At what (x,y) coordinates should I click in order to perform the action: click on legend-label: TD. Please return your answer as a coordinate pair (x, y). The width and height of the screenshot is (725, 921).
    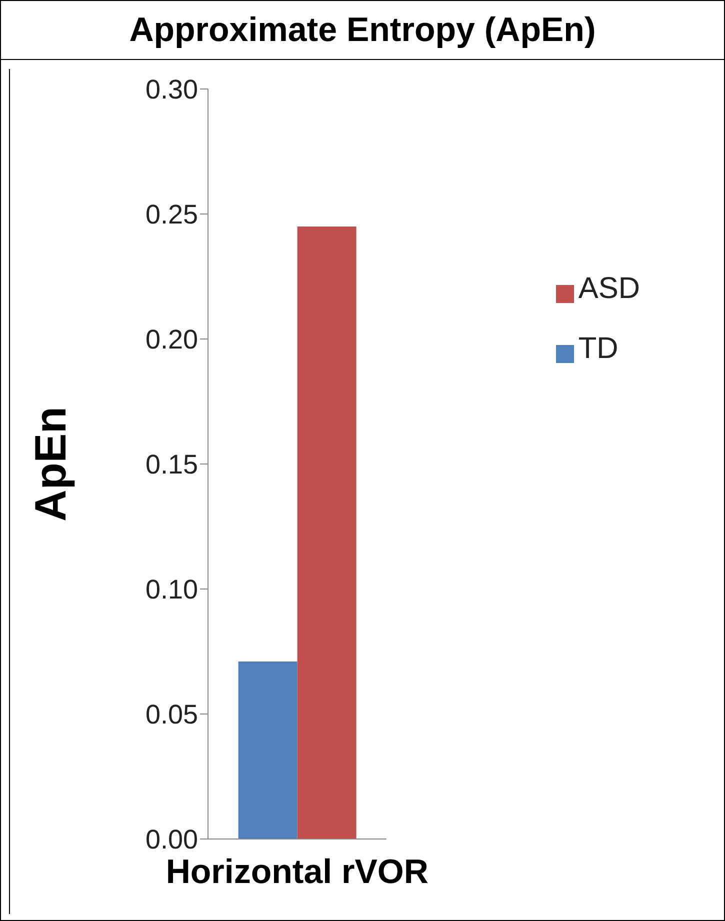
    Looking at the image, I should click on (598, 348).